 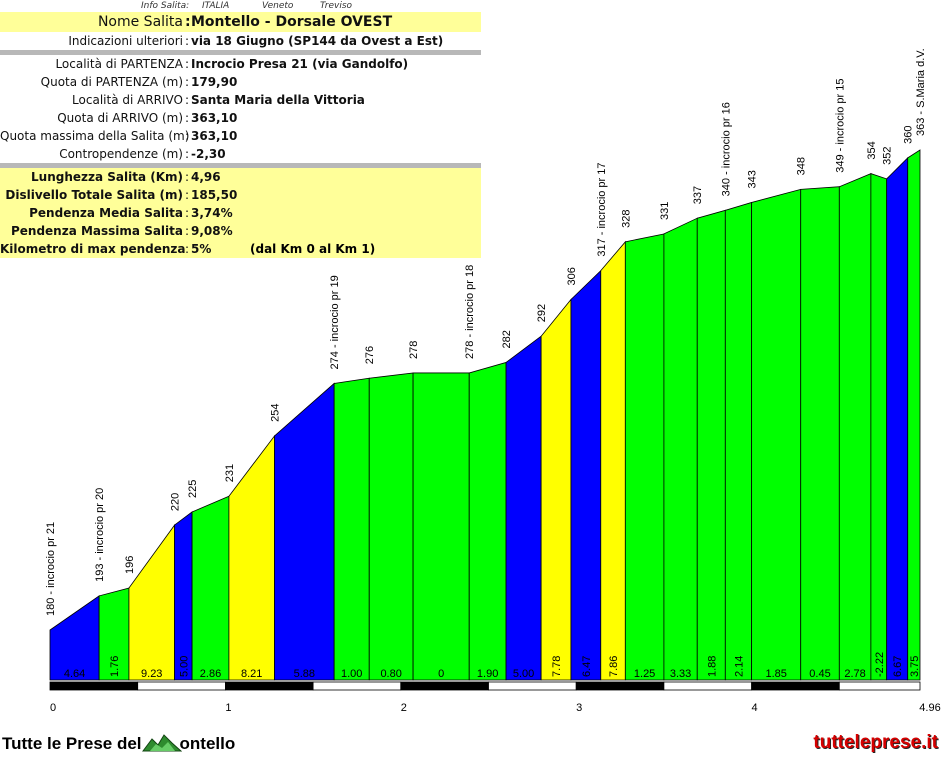 I want to click on row-pend-media: Pendenza Media Salita : 3,74%, so click(x=240, y=213).